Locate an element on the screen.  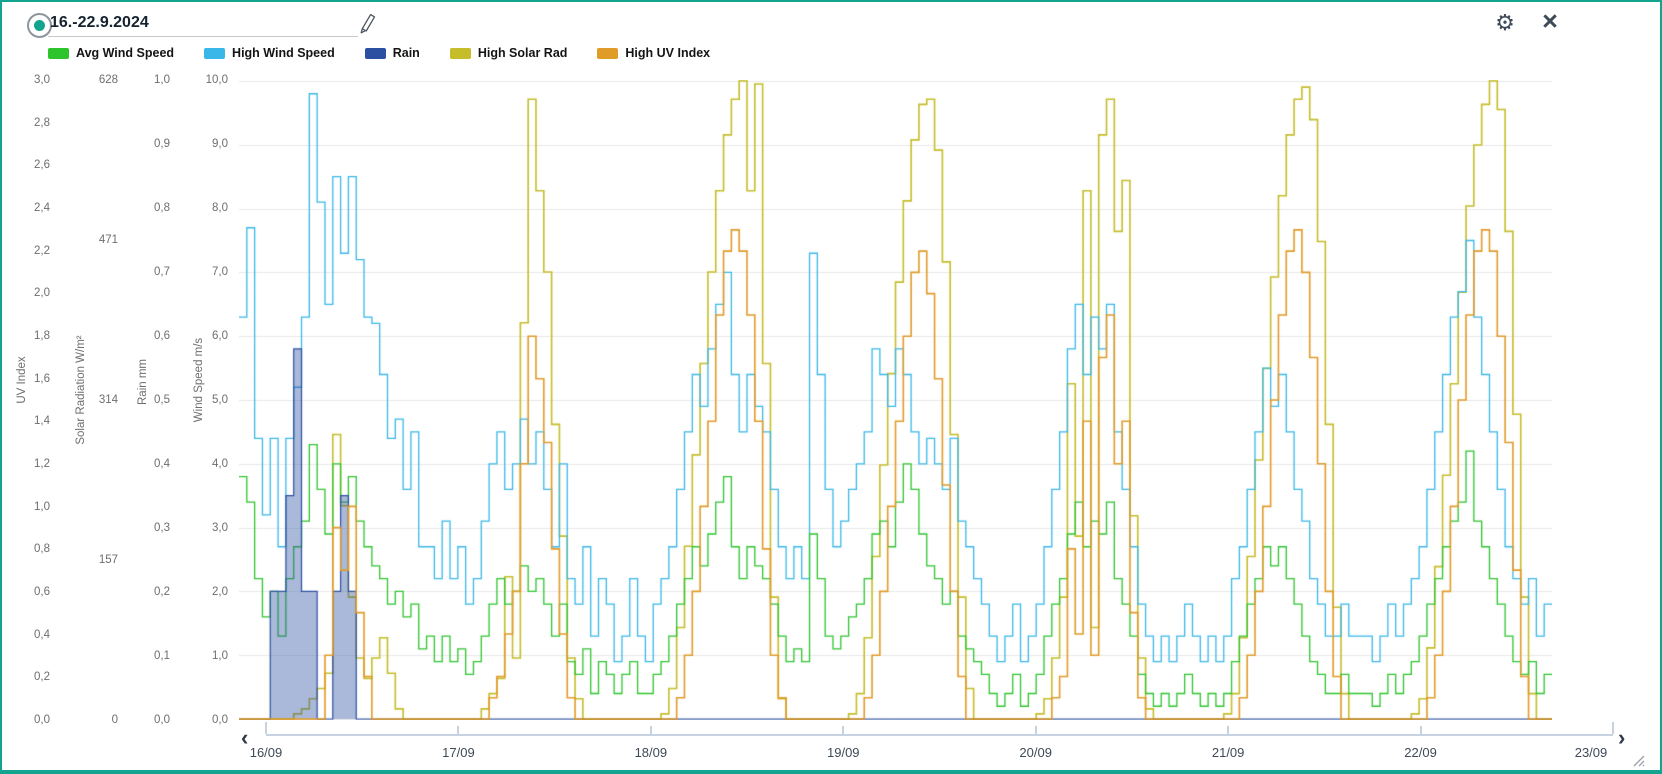
y-tick-label: 7,0 is located at coordinates (220, 272).